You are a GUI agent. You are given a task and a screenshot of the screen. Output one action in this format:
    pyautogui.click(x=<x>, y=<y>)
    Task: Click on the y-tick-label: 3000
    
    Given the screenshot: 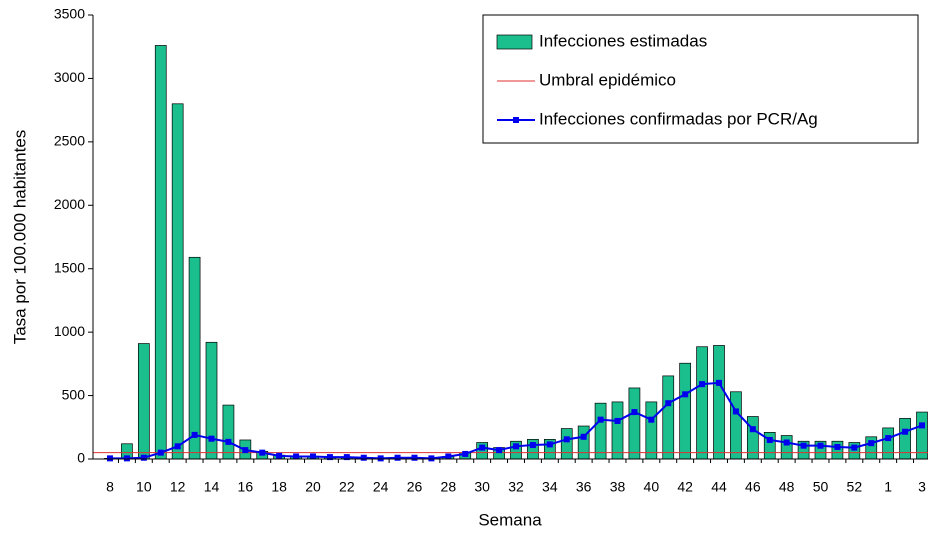 What is the action you would take?
    pyautogui.click(x=69, y=77)
    